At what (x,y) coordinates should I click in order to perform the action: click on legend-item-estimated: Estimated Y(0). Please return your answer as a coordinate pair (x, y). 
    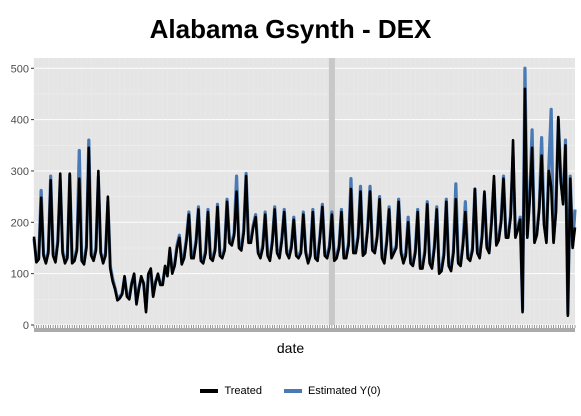
    Looking at the image, I should click on (332, 391).